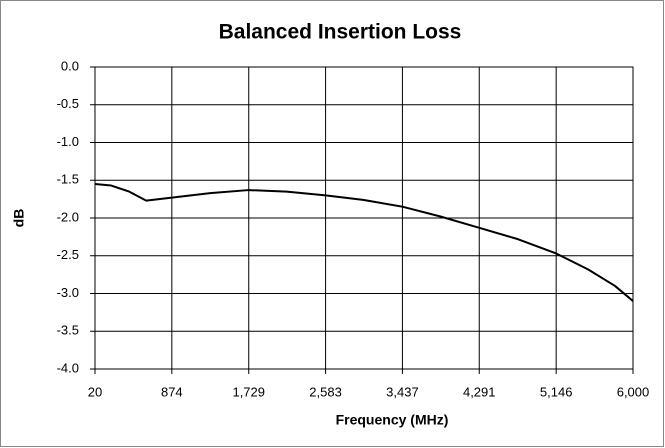  I want to click on x-tick-label: 1,729, so click(248, 391).